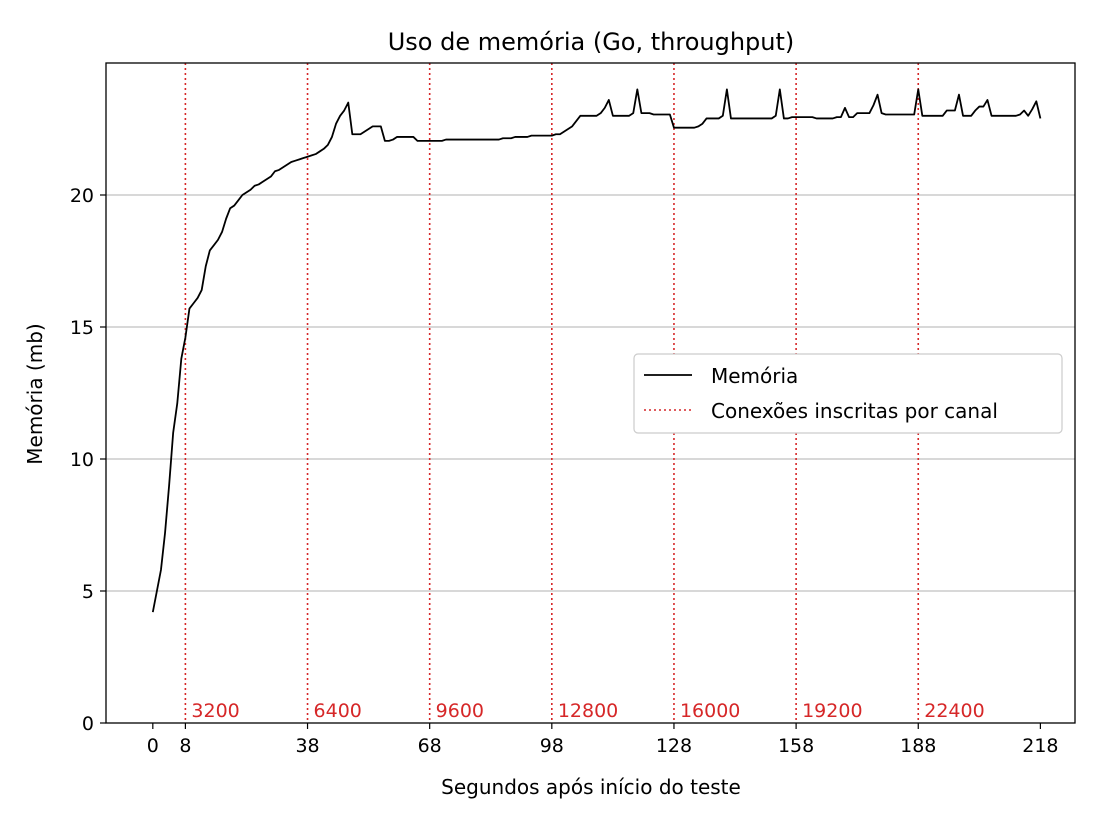 This screenshot has height=825, width=1100. I want to click on legend-label: Memória, so click(754, 376).